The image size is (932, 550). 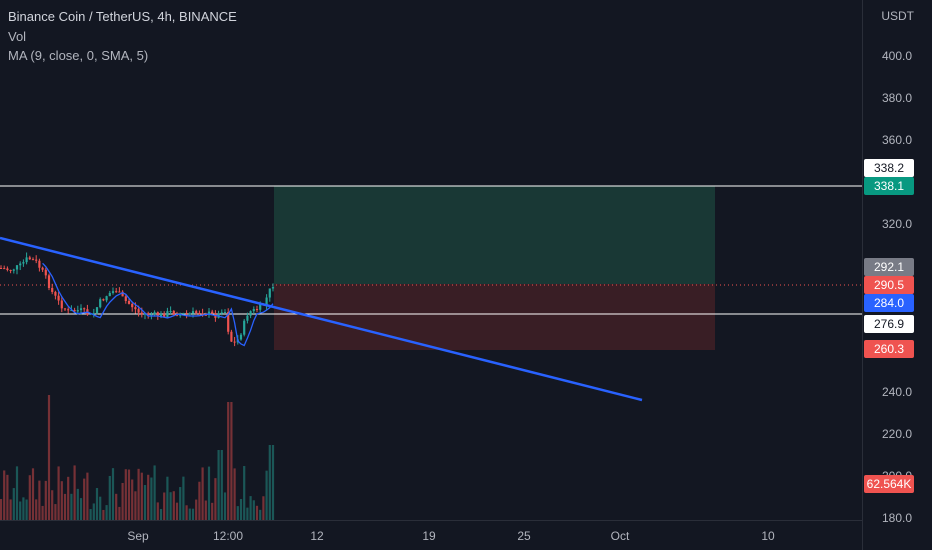 What do you see at coordinates (17, 36) in the screenshot?
I see `legend-vol: Vol` at bounding box center [17, 36].